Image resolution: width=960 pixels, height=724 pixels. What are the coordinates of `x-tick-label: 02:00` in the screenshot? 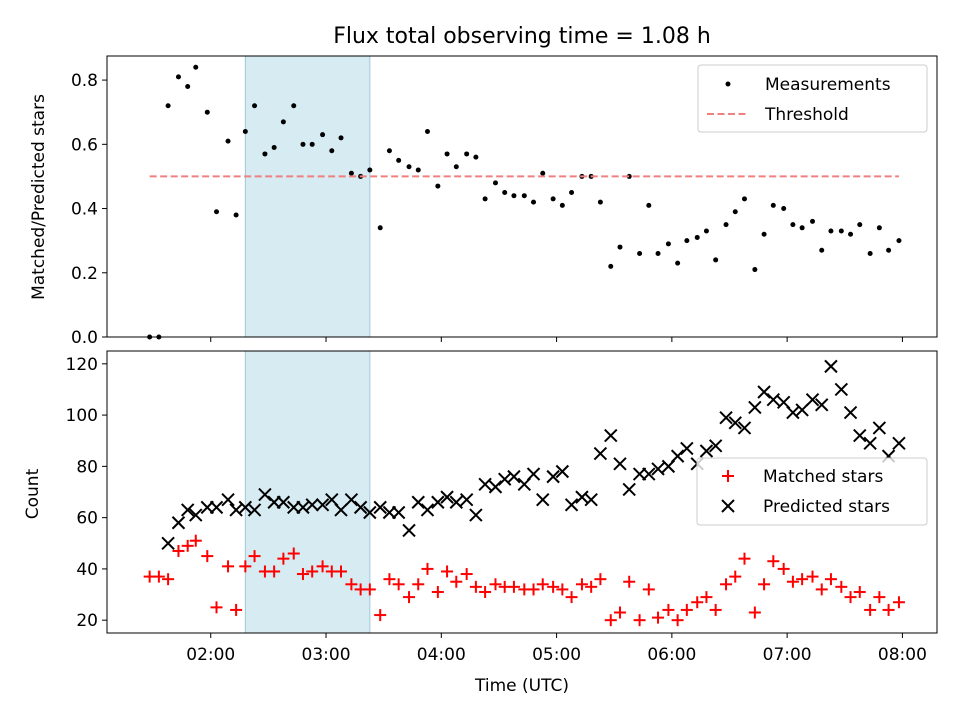 It's located at (210, 655).